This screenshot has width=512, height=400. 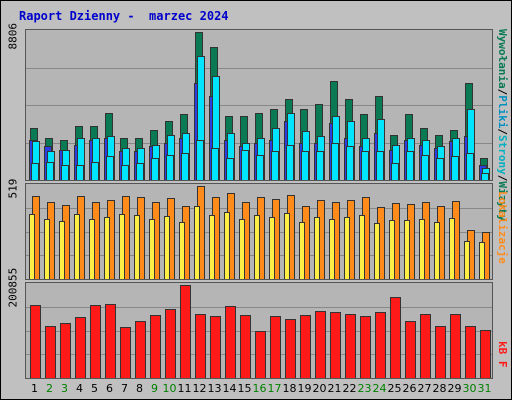 What do you see at coordinates (49, 388) in the screenshot?
I see `day-label: 2` at bounding box center [49, 388].